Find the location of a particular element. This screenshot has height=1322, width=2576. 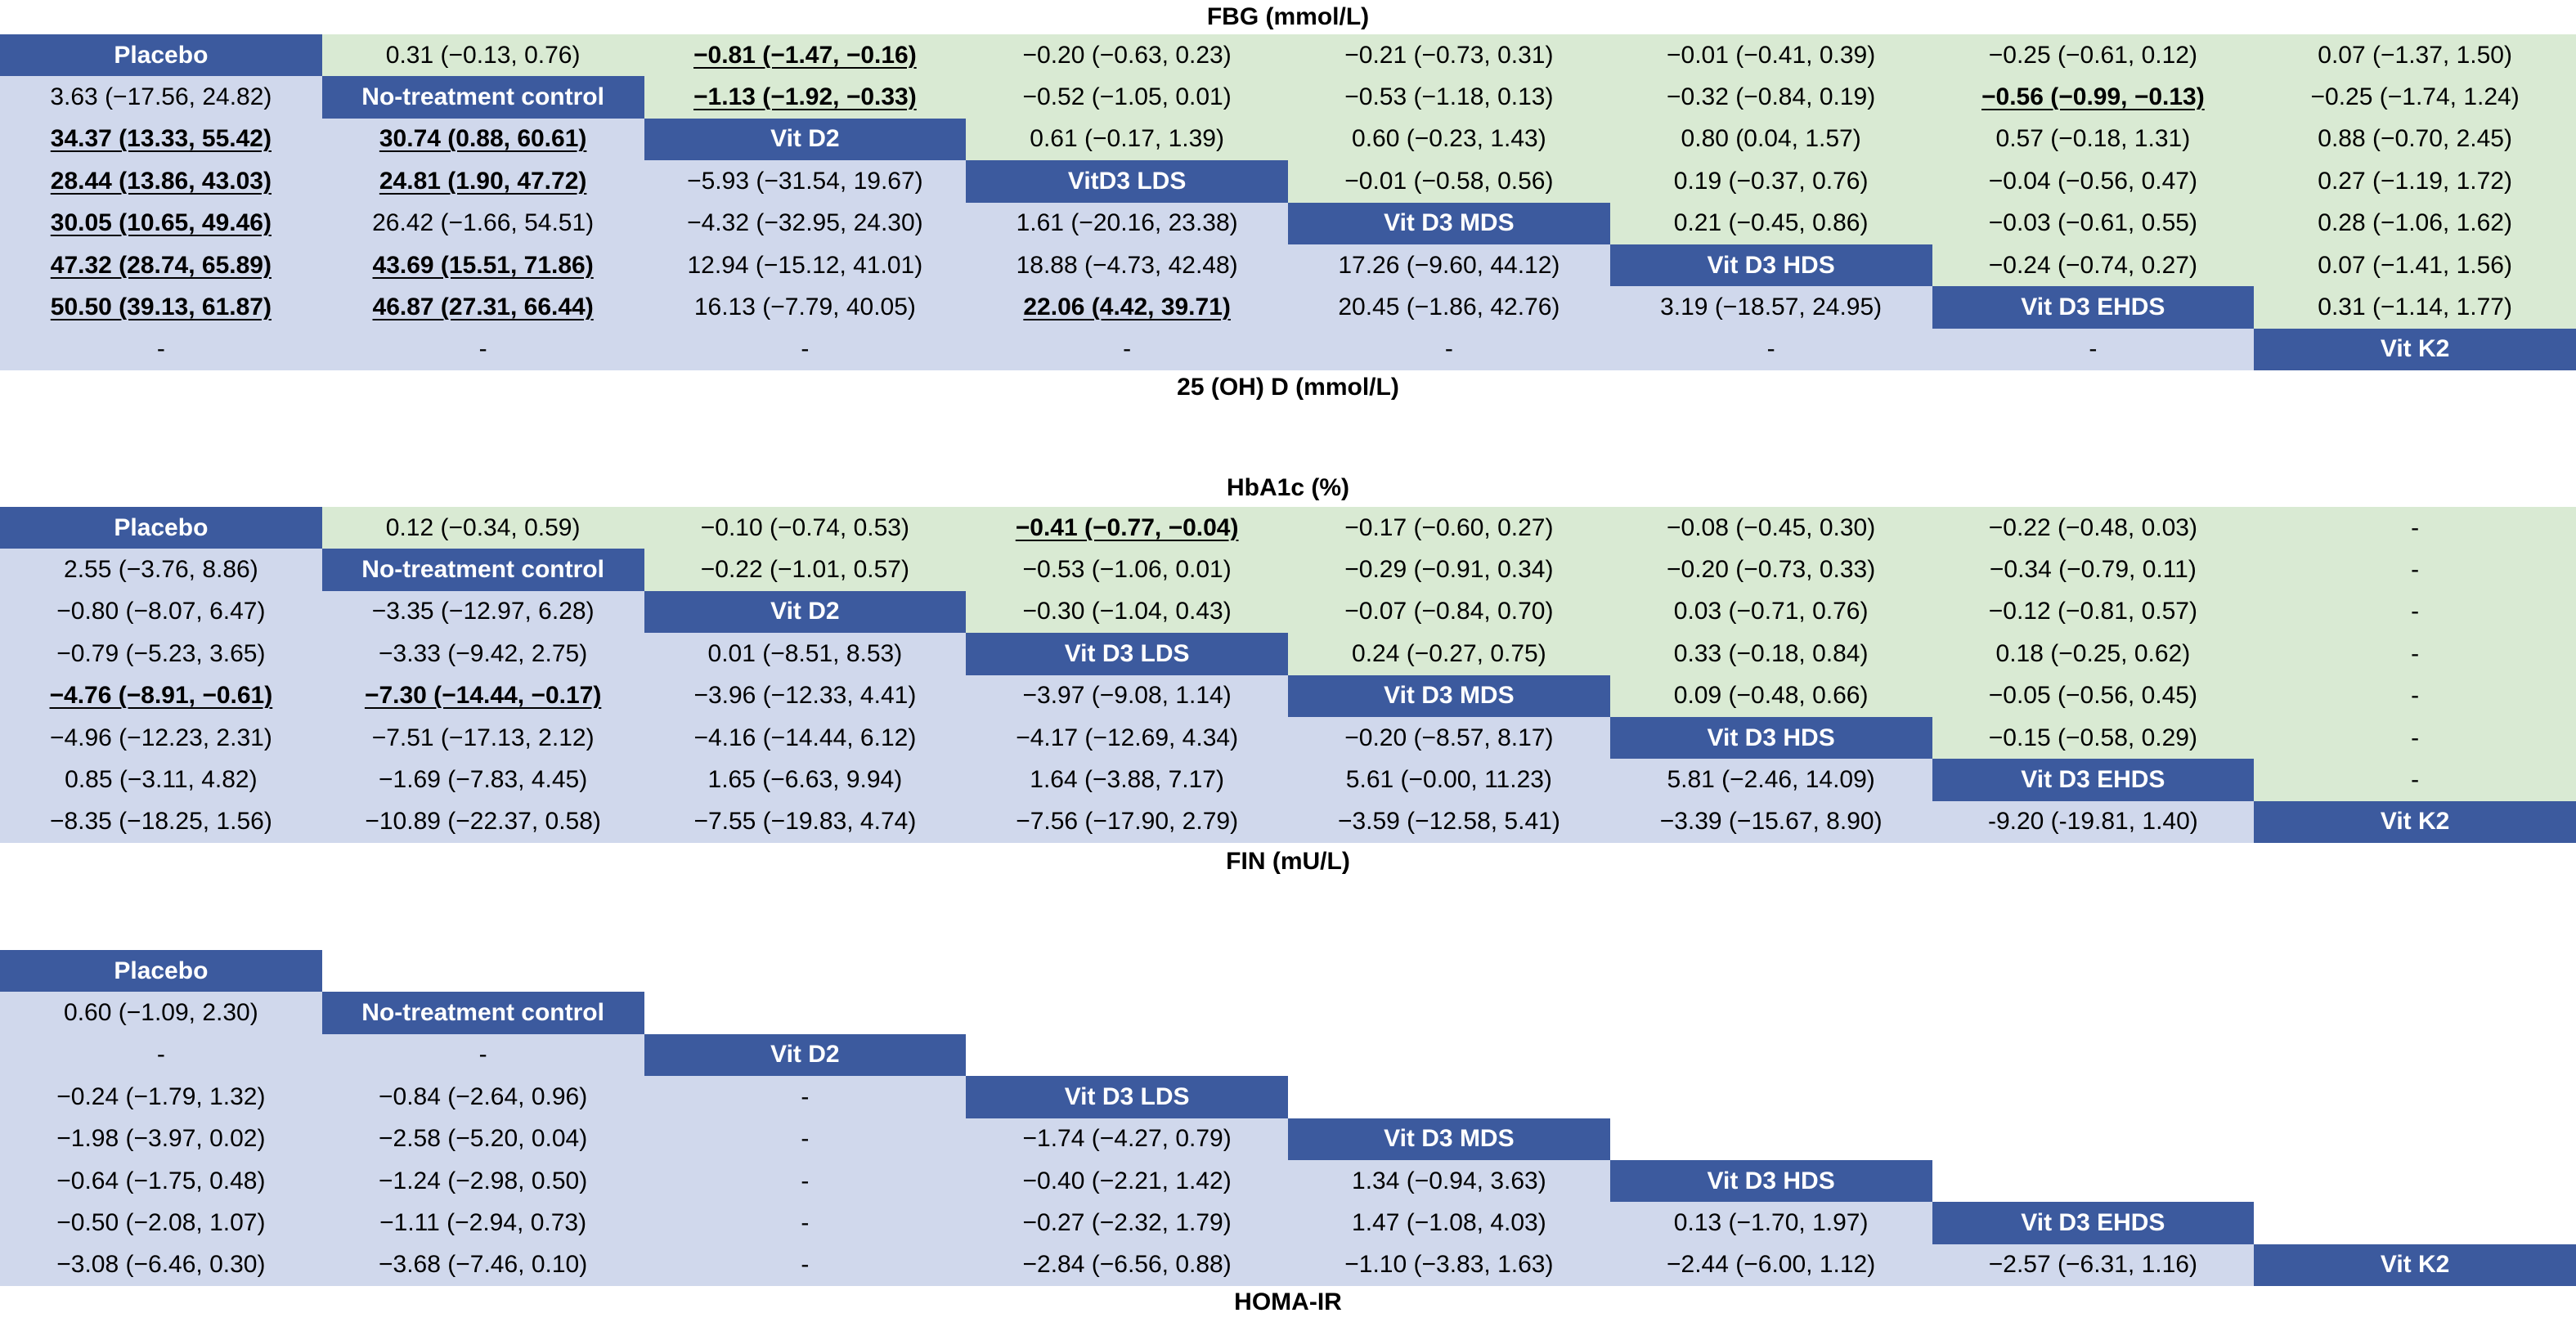

comparison-cell-lower: −0.64 (−1.75, 0.48) is located at coordinates (161, 1181).